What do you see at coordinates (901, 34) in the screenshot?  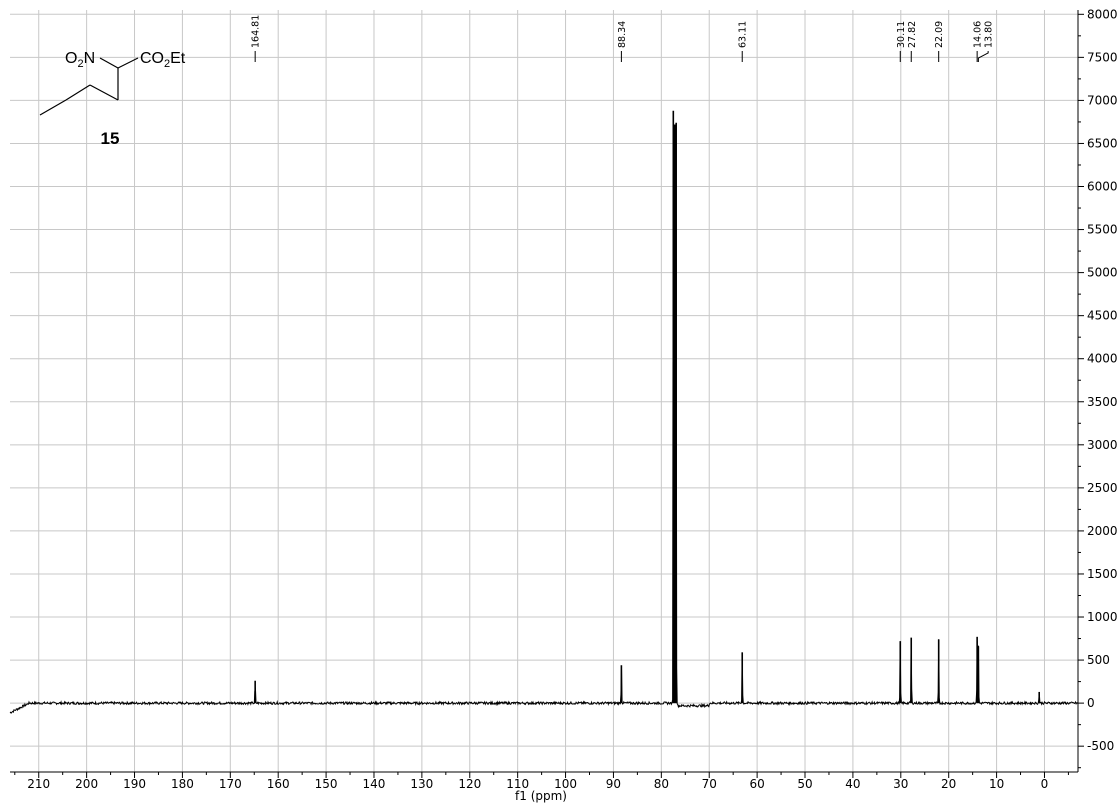 I see `peak-label: 30.11` at bounding box center [901, 34].